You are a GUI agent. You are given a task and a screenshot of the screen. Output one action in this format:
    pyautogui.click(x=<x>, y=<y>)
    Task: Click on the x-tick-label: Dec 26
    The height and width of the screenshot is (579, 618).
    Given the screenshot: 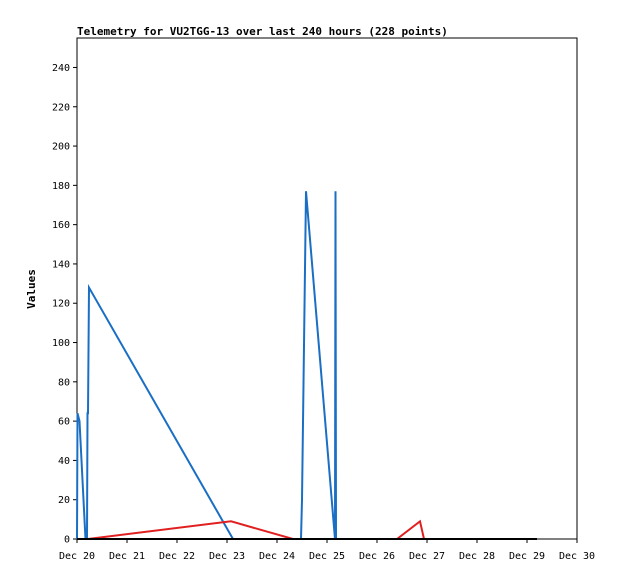 What is the action you would take?
    pyautogui.click(x=377, y=556)
    